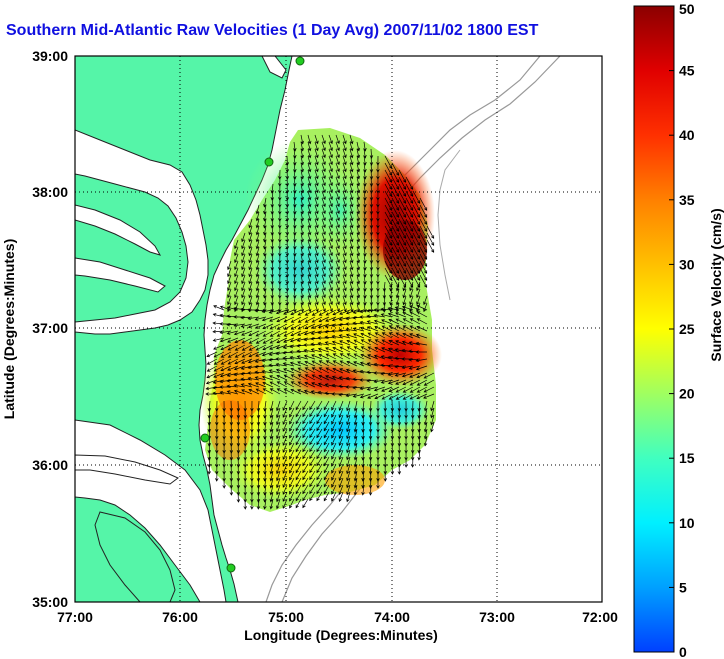  Describe the element at coordinates (50, 192) in the screenshot. I see `y-tick-label: 38:00` at that location.